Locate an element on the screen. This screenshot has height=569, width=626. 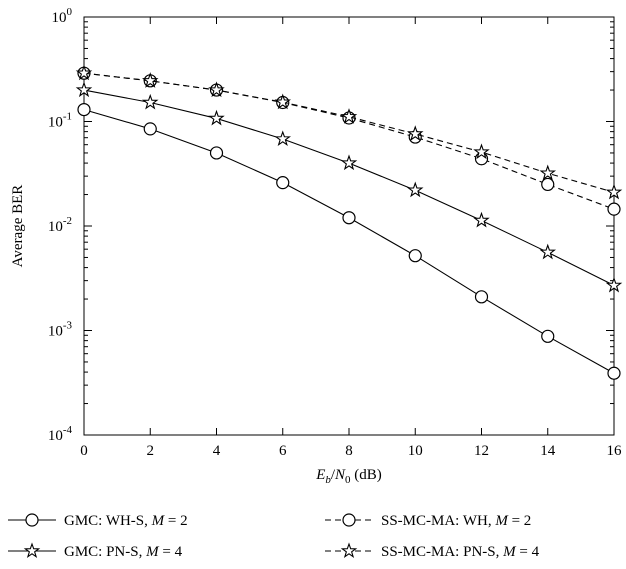
legend-entry-4: SS-MC-MA: PN-S, M = 4 is located at coordinates (432, 552).